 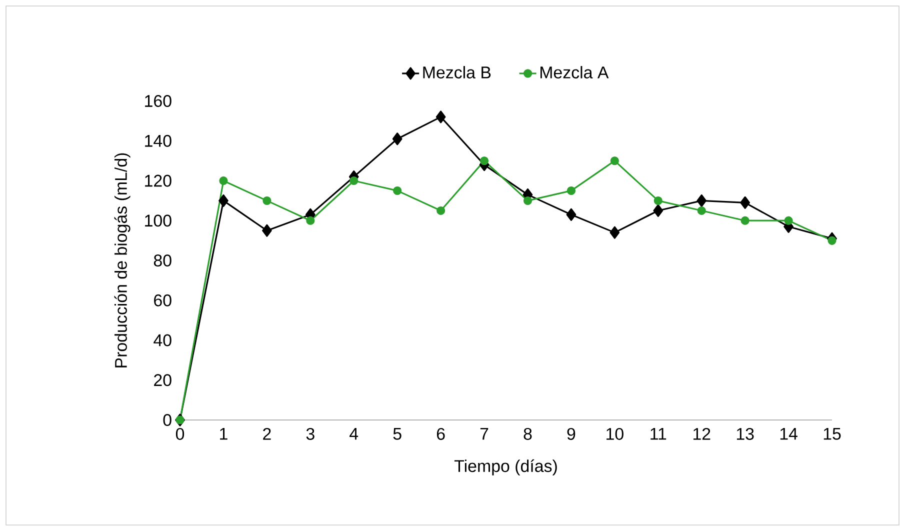 I want to click on legend-label: Mezcla B, so click(x=457, y=72).